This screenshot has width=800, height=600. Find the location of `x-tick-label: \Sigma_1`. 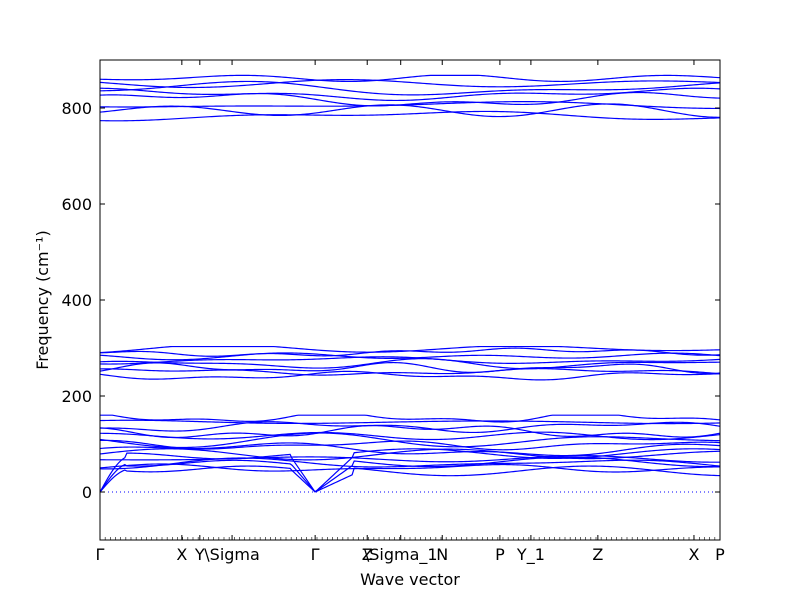

x-tick-label: \Sigma_1 is located at coordinates (401, 555).